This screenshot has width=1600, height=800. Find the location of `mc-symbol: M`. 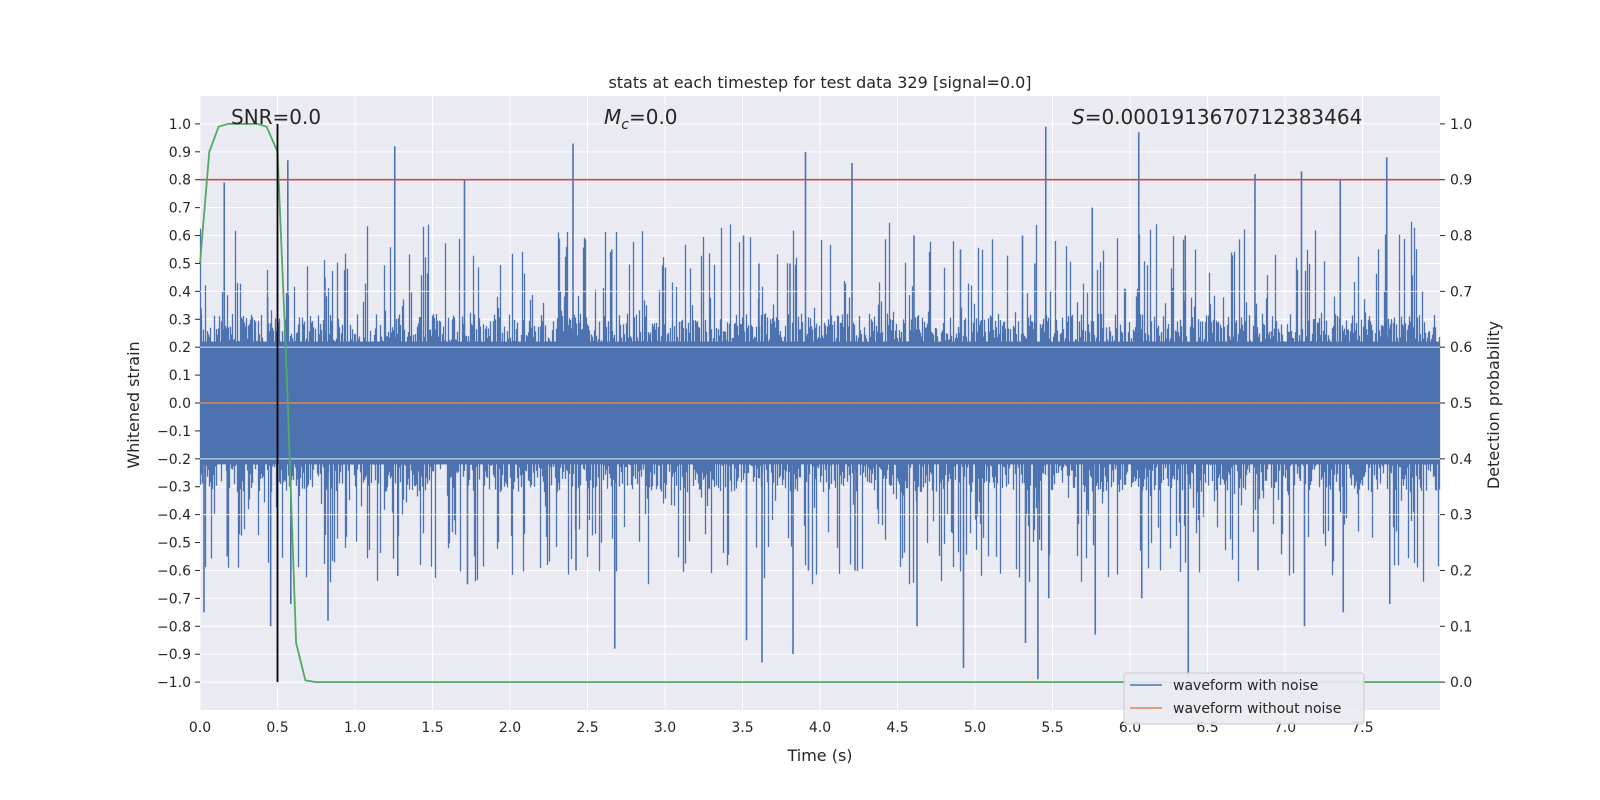

mc-symbol: M is located at coordinates (612, 117).